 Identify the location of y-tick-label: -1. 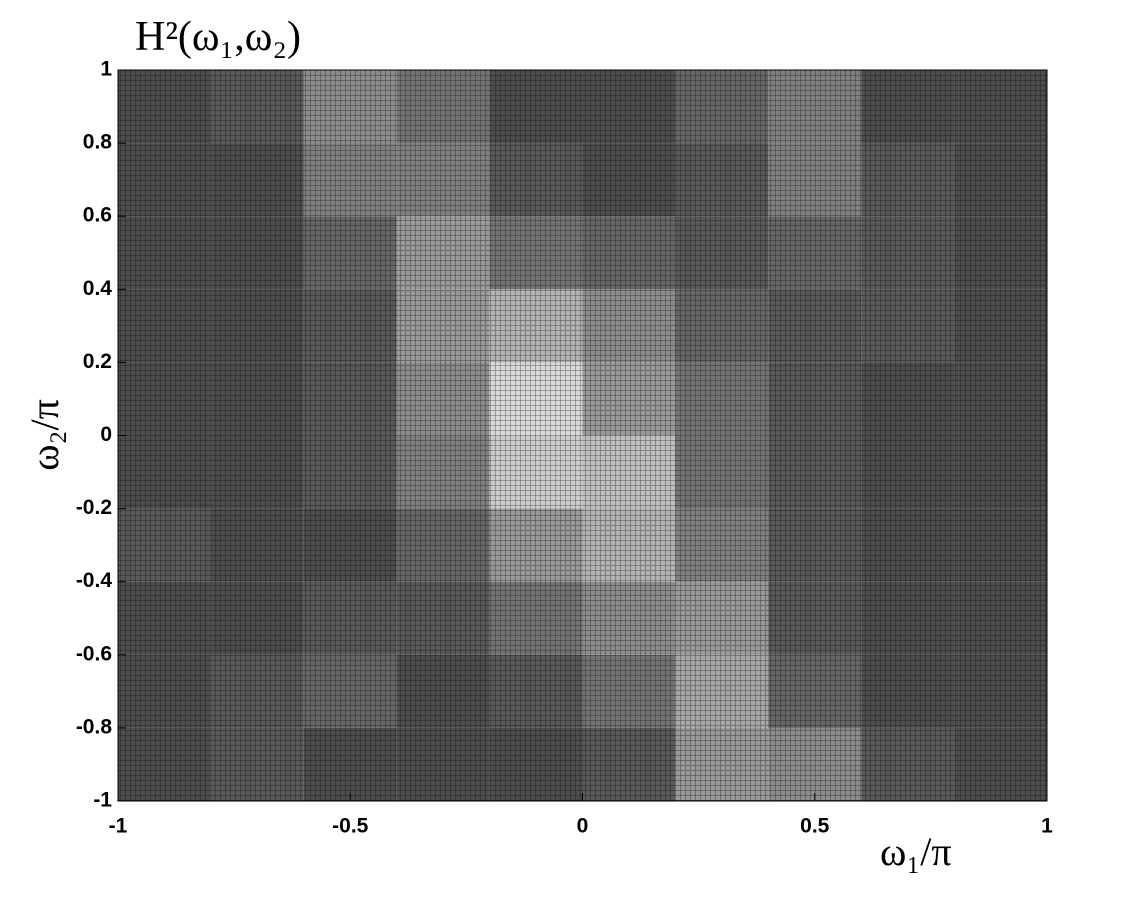
(102, 800).